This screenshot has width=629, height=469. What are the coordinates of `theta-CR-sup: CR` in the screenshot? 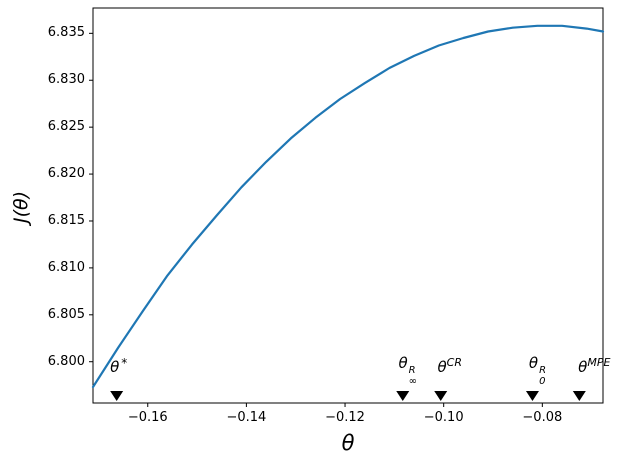 It's located at (454, 362).